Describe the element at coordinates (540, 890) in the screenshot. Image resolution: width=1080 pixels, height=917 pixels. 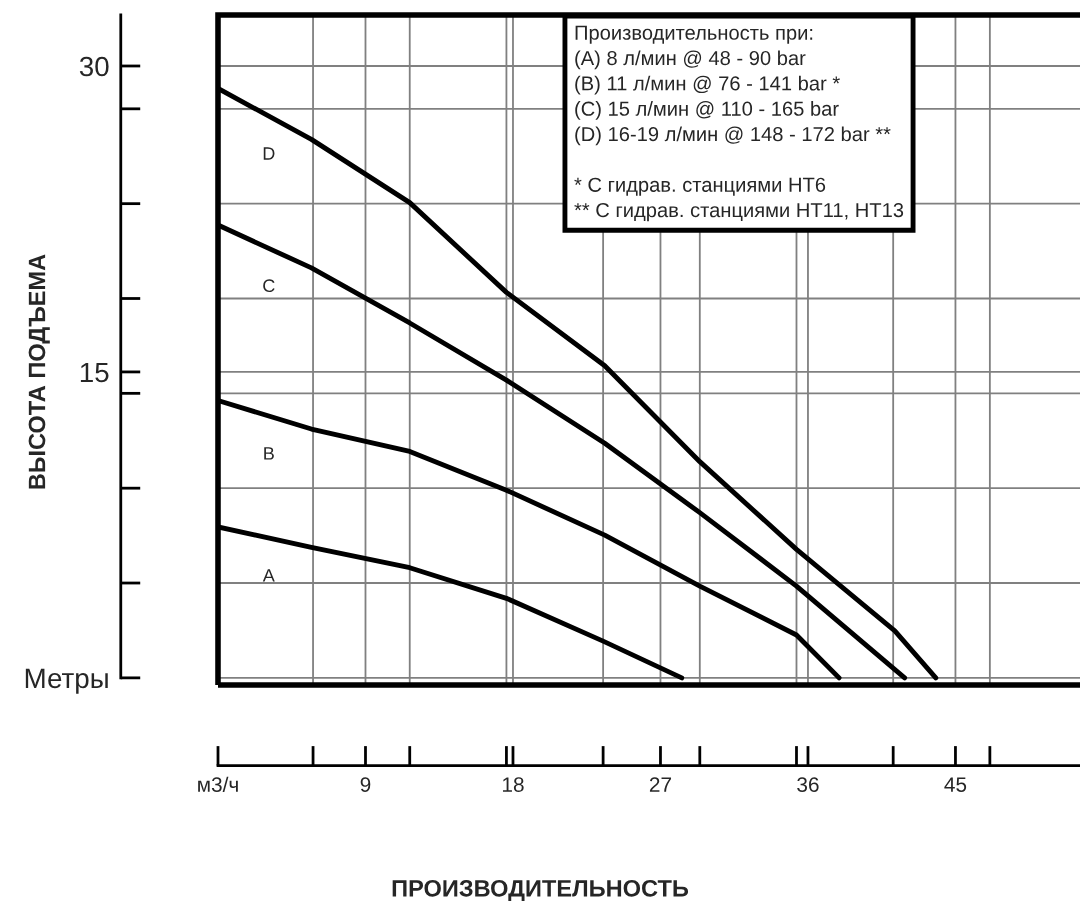
I see `x-axis-title: ПРОИЗВОДИТЕЛЬНОСТЬ` at that location.